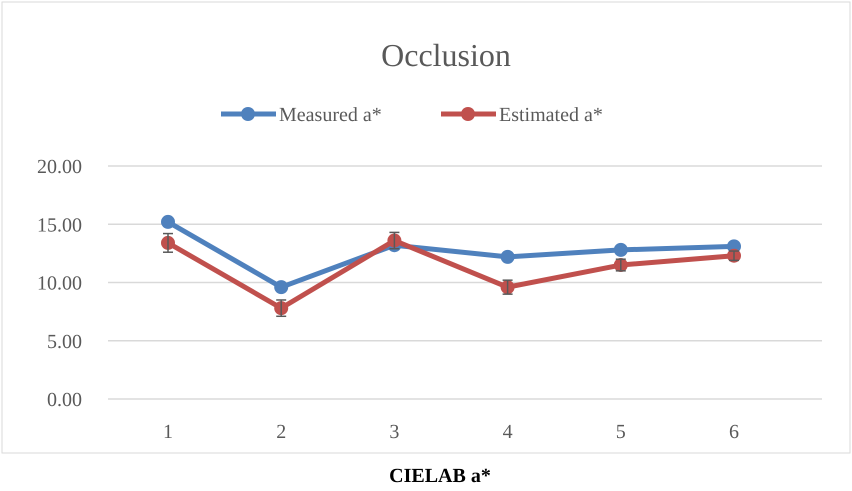 Image resolution: width=852 pixels, height=491 pixels. Describe the element at coordinates (64, 341) in the screenshot. I see `y-tick-label: 5.00` at that location.